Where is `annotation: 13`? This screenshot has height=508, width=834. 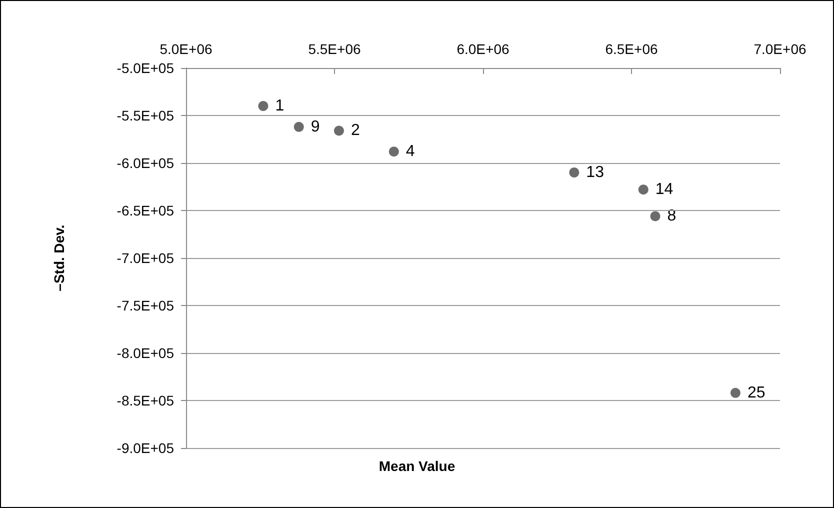
annotation: 13 is located at coordinates (595, 172).